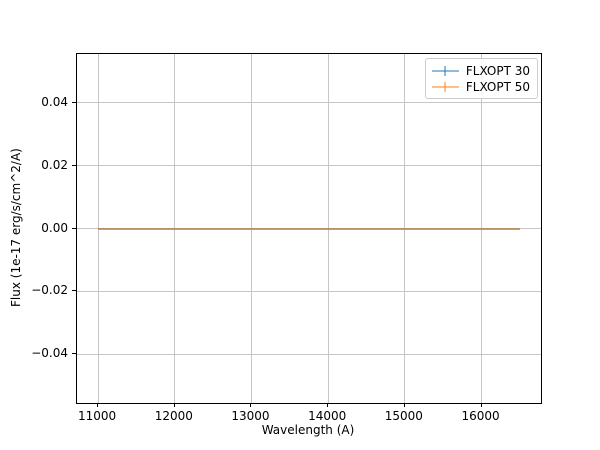 This screenshot has height=450, width=600. What do you see at coordinates (97, 416) in the screenshot?
I see `x-tick-label: 11000` at bounding box center [97, 416].